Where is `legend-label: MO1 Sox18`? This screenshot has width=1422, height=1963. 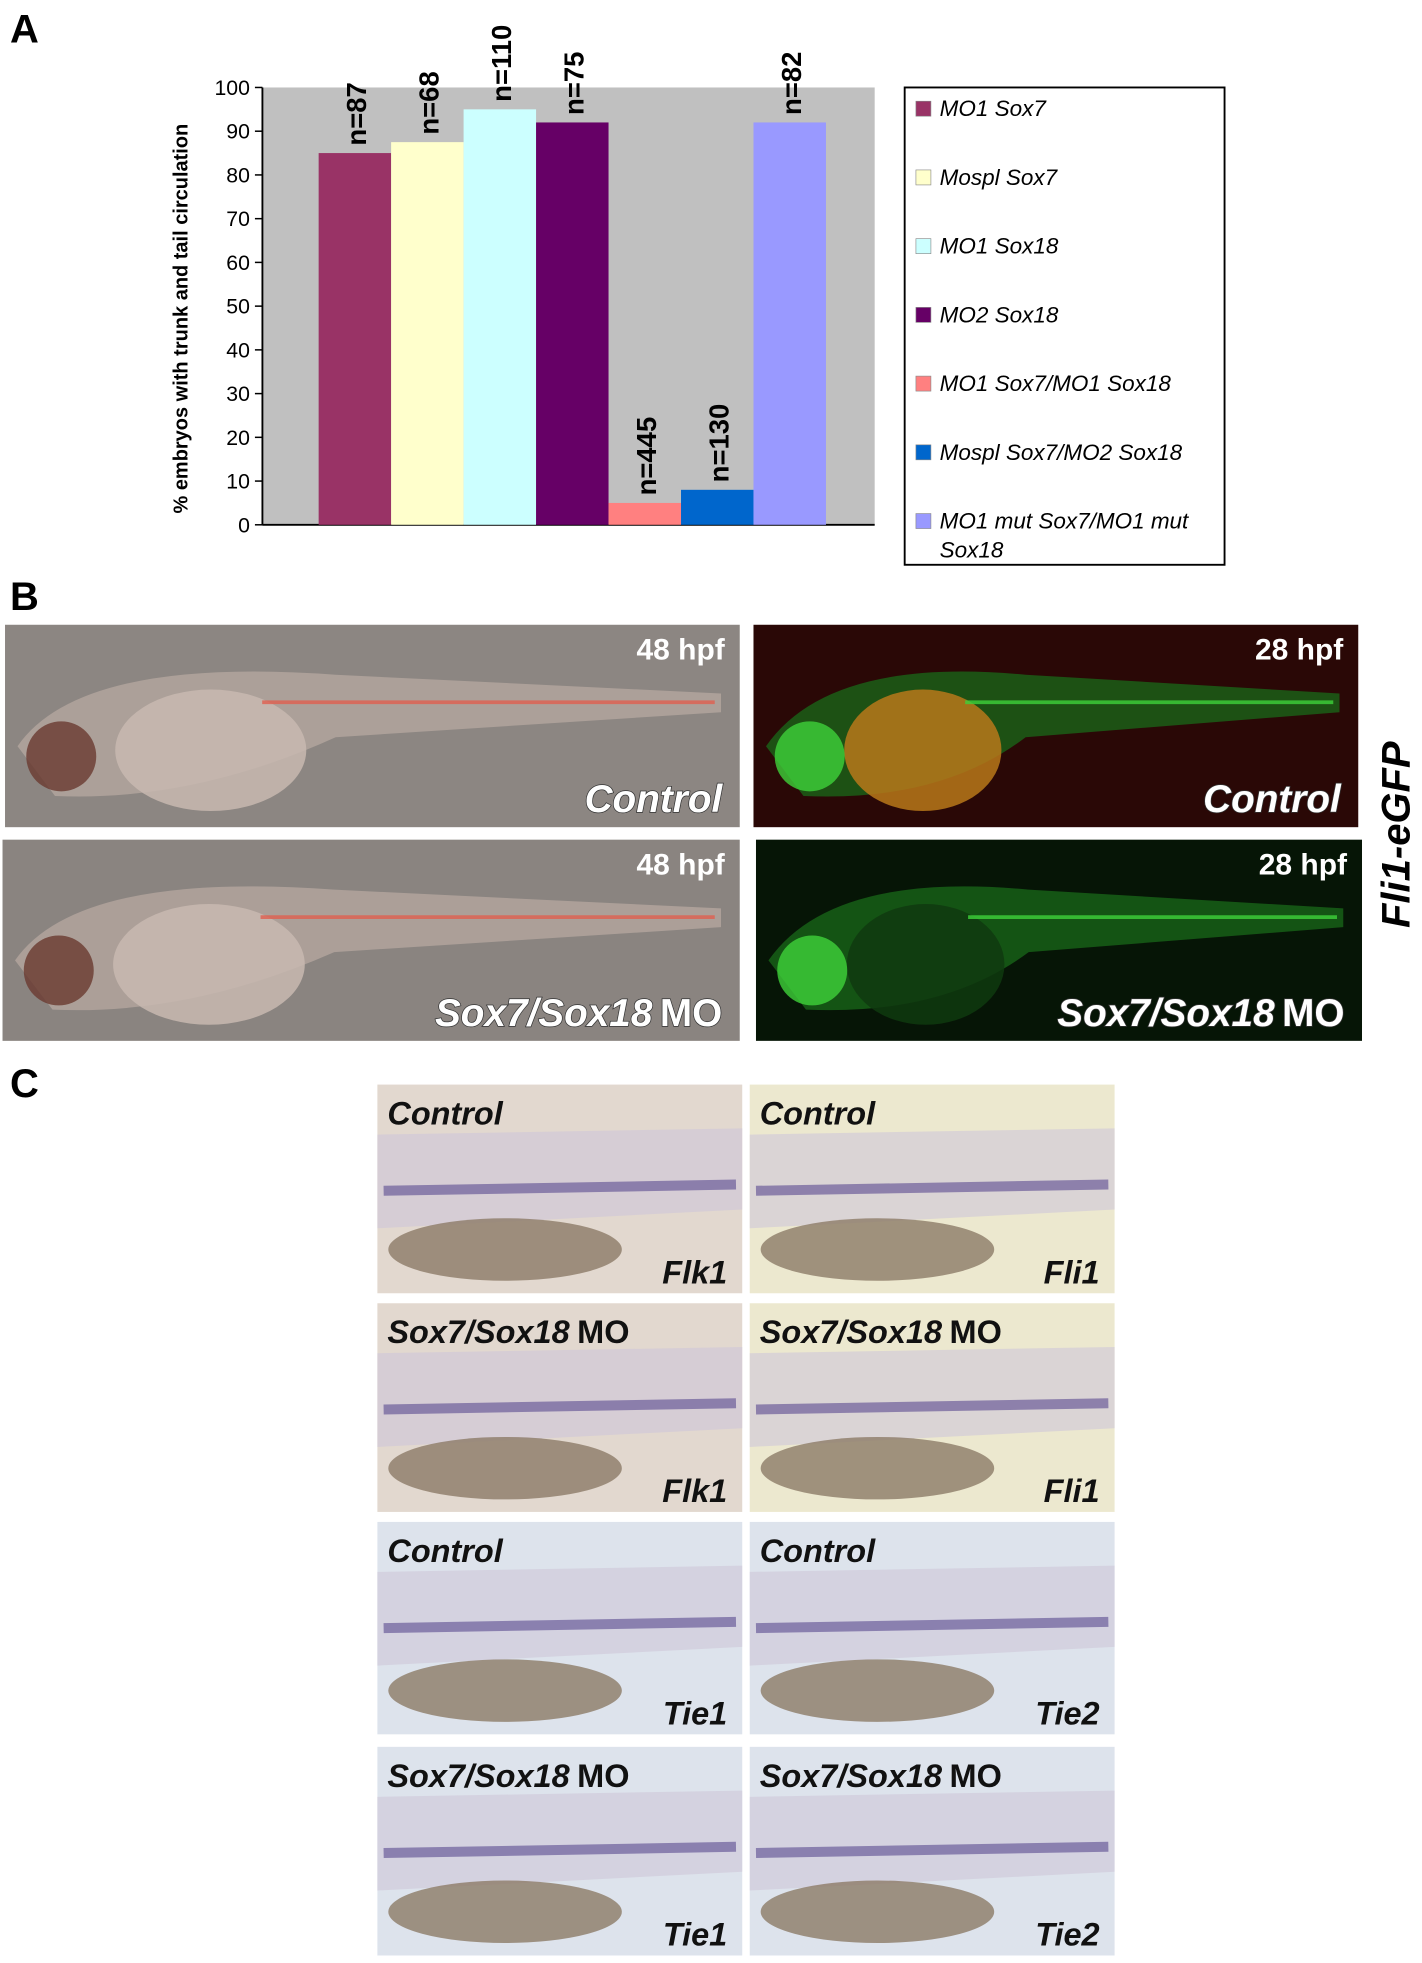 legend-label: MO1 Sox18 is located at coordinates (999, 246).